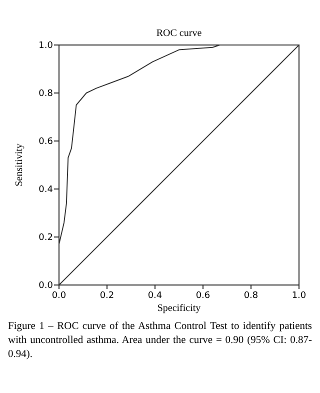  I want to click on y-tick-label: 0.0, so click(46, 286).